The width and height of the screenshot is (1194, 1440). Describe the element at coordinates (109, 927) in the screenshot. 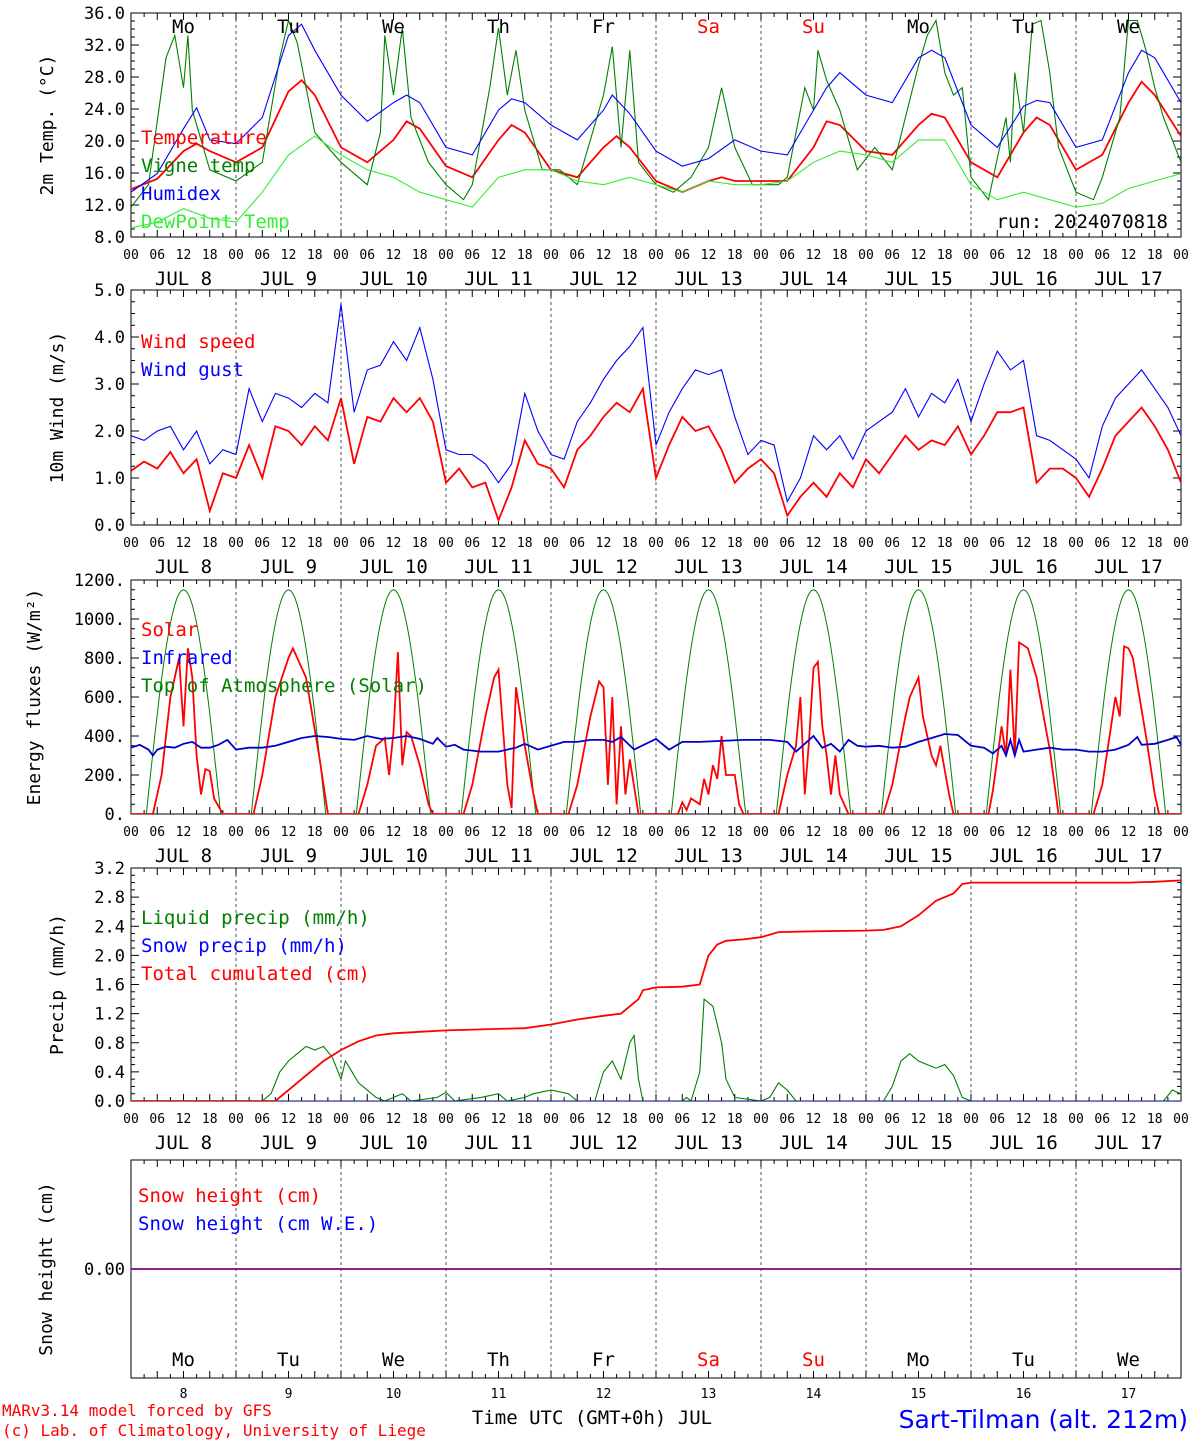

I see `y-tick-label: 2.4` at that location.